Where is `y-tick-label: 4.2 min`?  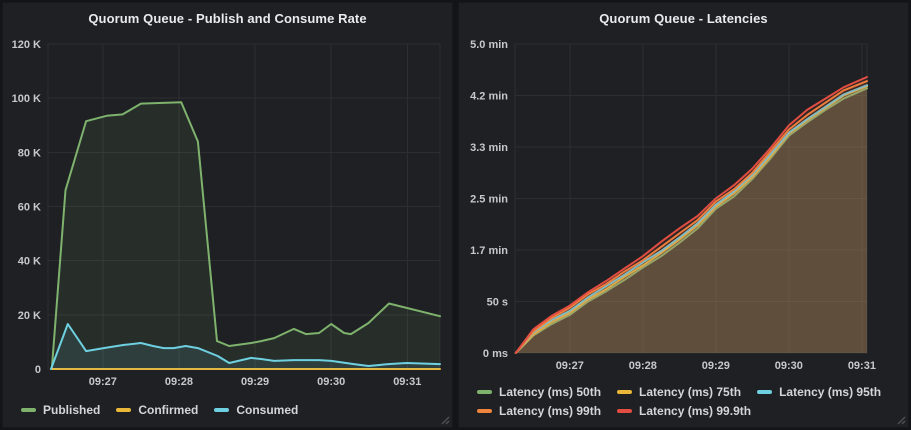
y-tick-label: 4.2 min is located at coordinates (489, 97).